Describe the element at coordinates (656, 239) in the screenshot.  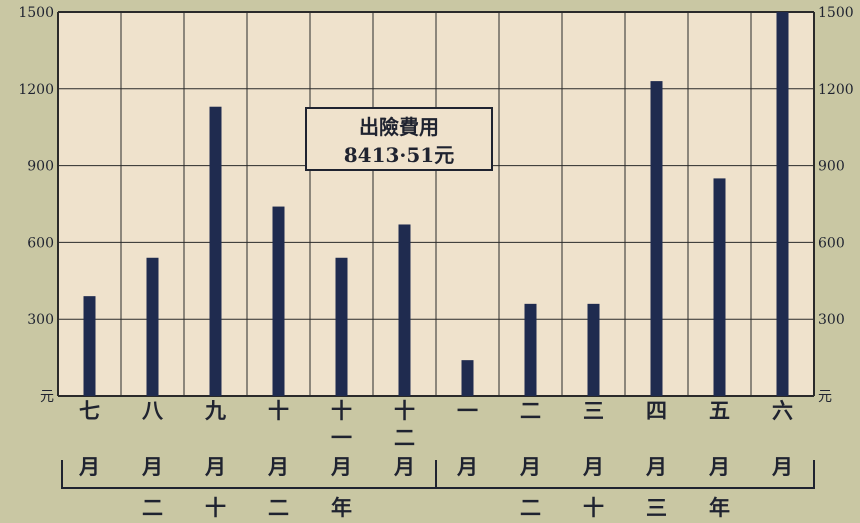
I see `bar-四月` at that location.